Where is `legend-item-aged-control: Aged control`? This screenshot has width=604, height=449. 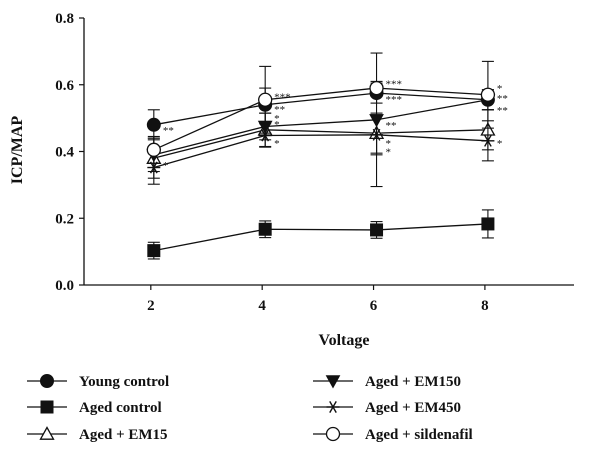
legend-item-aged-control: Aged control is located at coordinates (94, 408).